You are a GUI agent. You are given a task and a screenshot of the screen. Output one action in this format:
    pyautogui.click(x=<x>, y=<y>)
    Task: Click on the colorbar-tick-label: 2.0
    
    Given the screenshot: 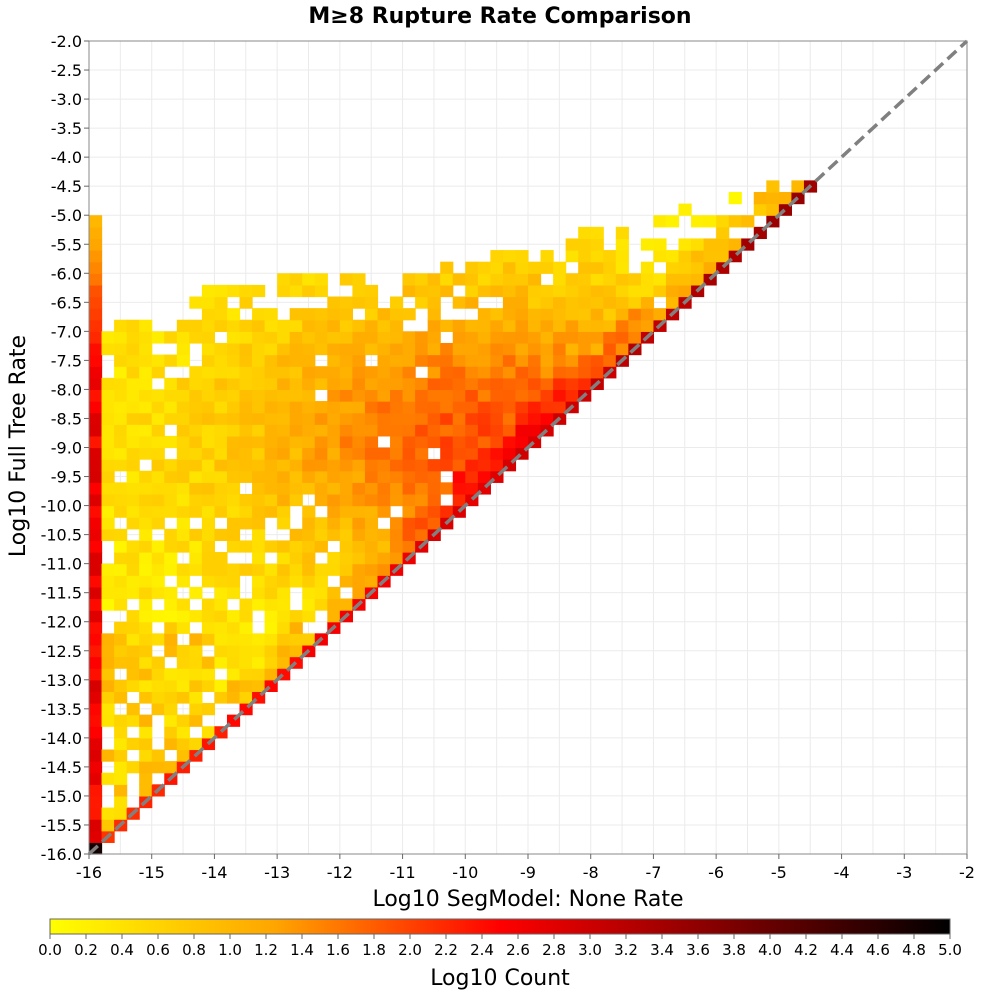 What is the action you would take?
    pyautogui.click(x=410, y=950)
    